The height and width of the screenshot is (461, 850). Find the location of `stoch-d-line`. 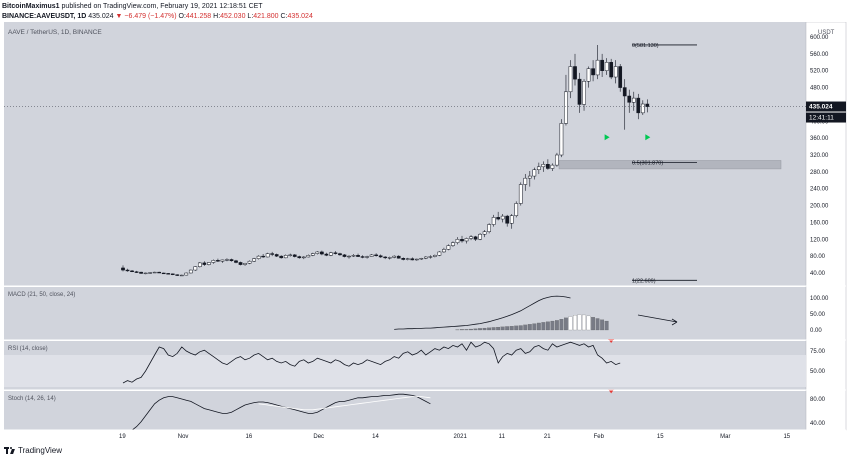

stoch-d-line is located at coordinates (344, 403).